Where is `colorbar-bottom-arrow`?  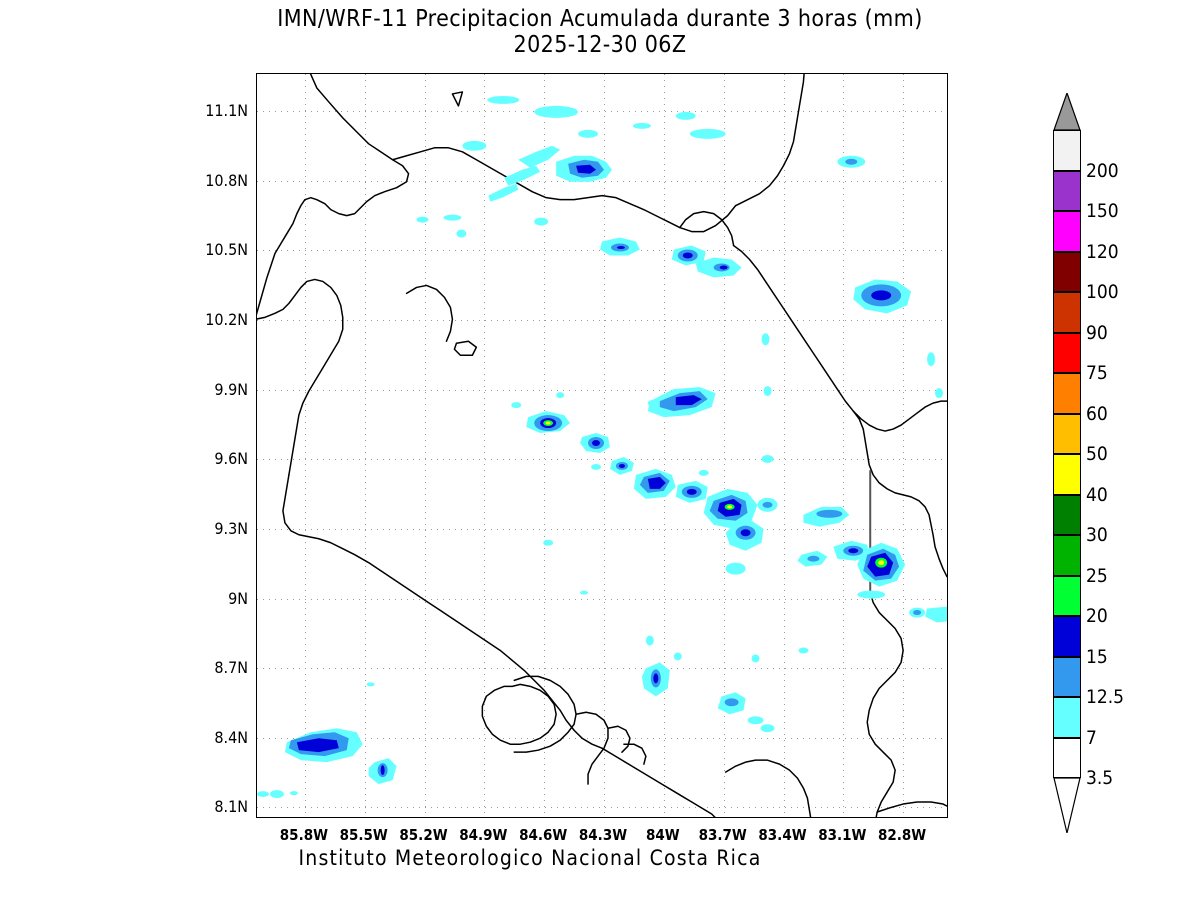
colorbar-bottom-arrow is located at coordinates (1067, 805).